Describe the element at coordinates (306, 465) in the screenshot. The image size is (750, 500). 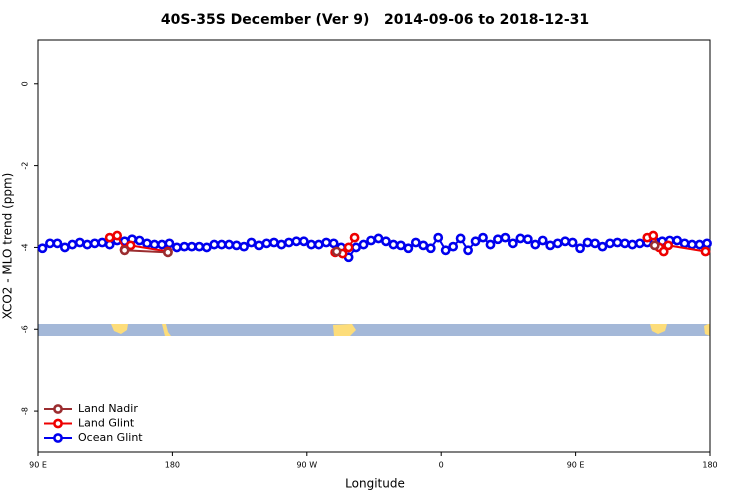
I see `x-tick-label: 90 W` at that location.